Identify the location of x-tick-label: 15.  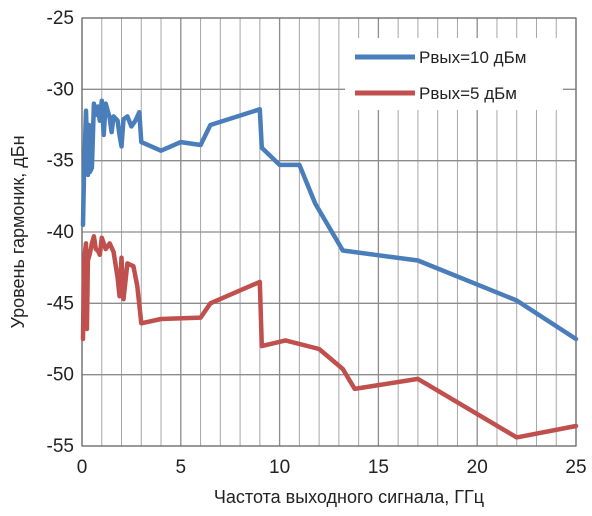
(378, 467).